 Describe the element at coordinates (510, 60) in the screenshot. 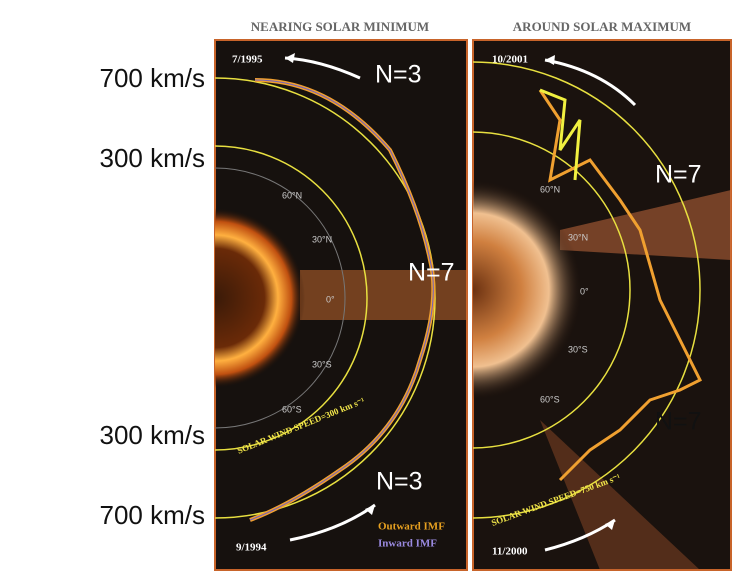

I see `date-label: 10/2001` at that location.